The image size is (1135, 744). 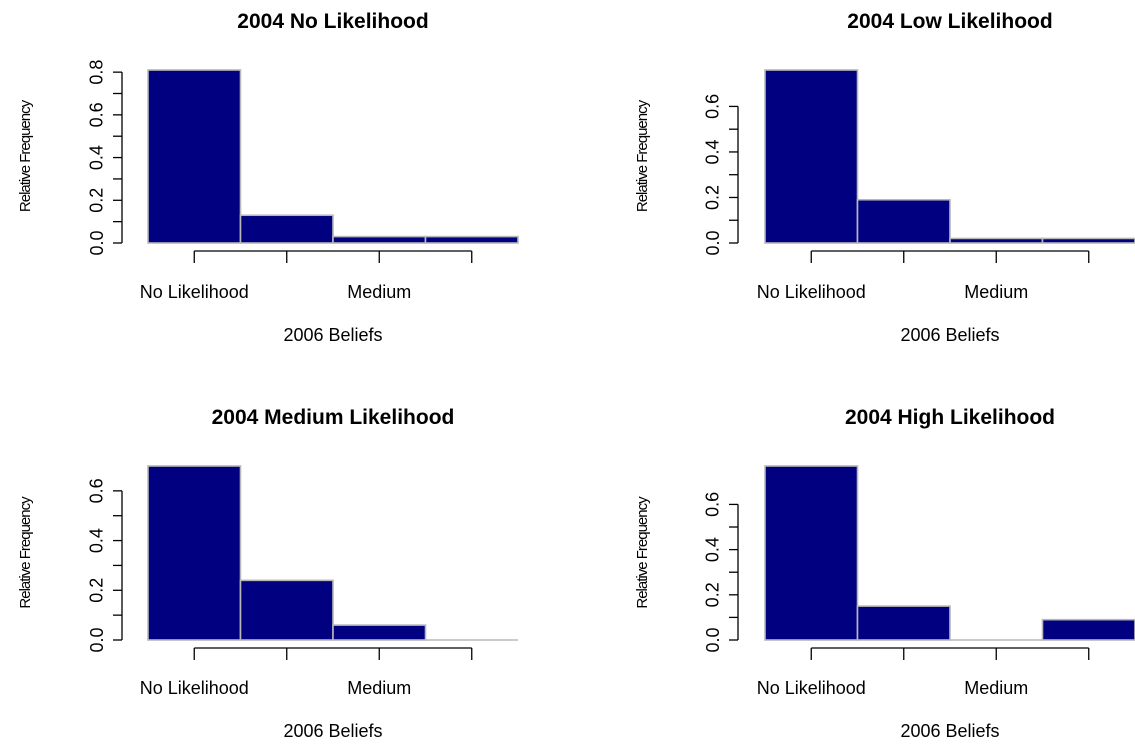 I want to click on y-tick-label: 0.8, so click(x=97, y=72).